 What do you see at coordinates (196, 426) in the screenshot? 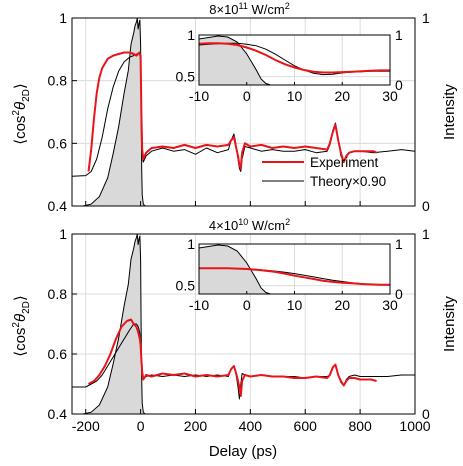
I see `x-tick-label: 200` at bounding box center [196, 426].